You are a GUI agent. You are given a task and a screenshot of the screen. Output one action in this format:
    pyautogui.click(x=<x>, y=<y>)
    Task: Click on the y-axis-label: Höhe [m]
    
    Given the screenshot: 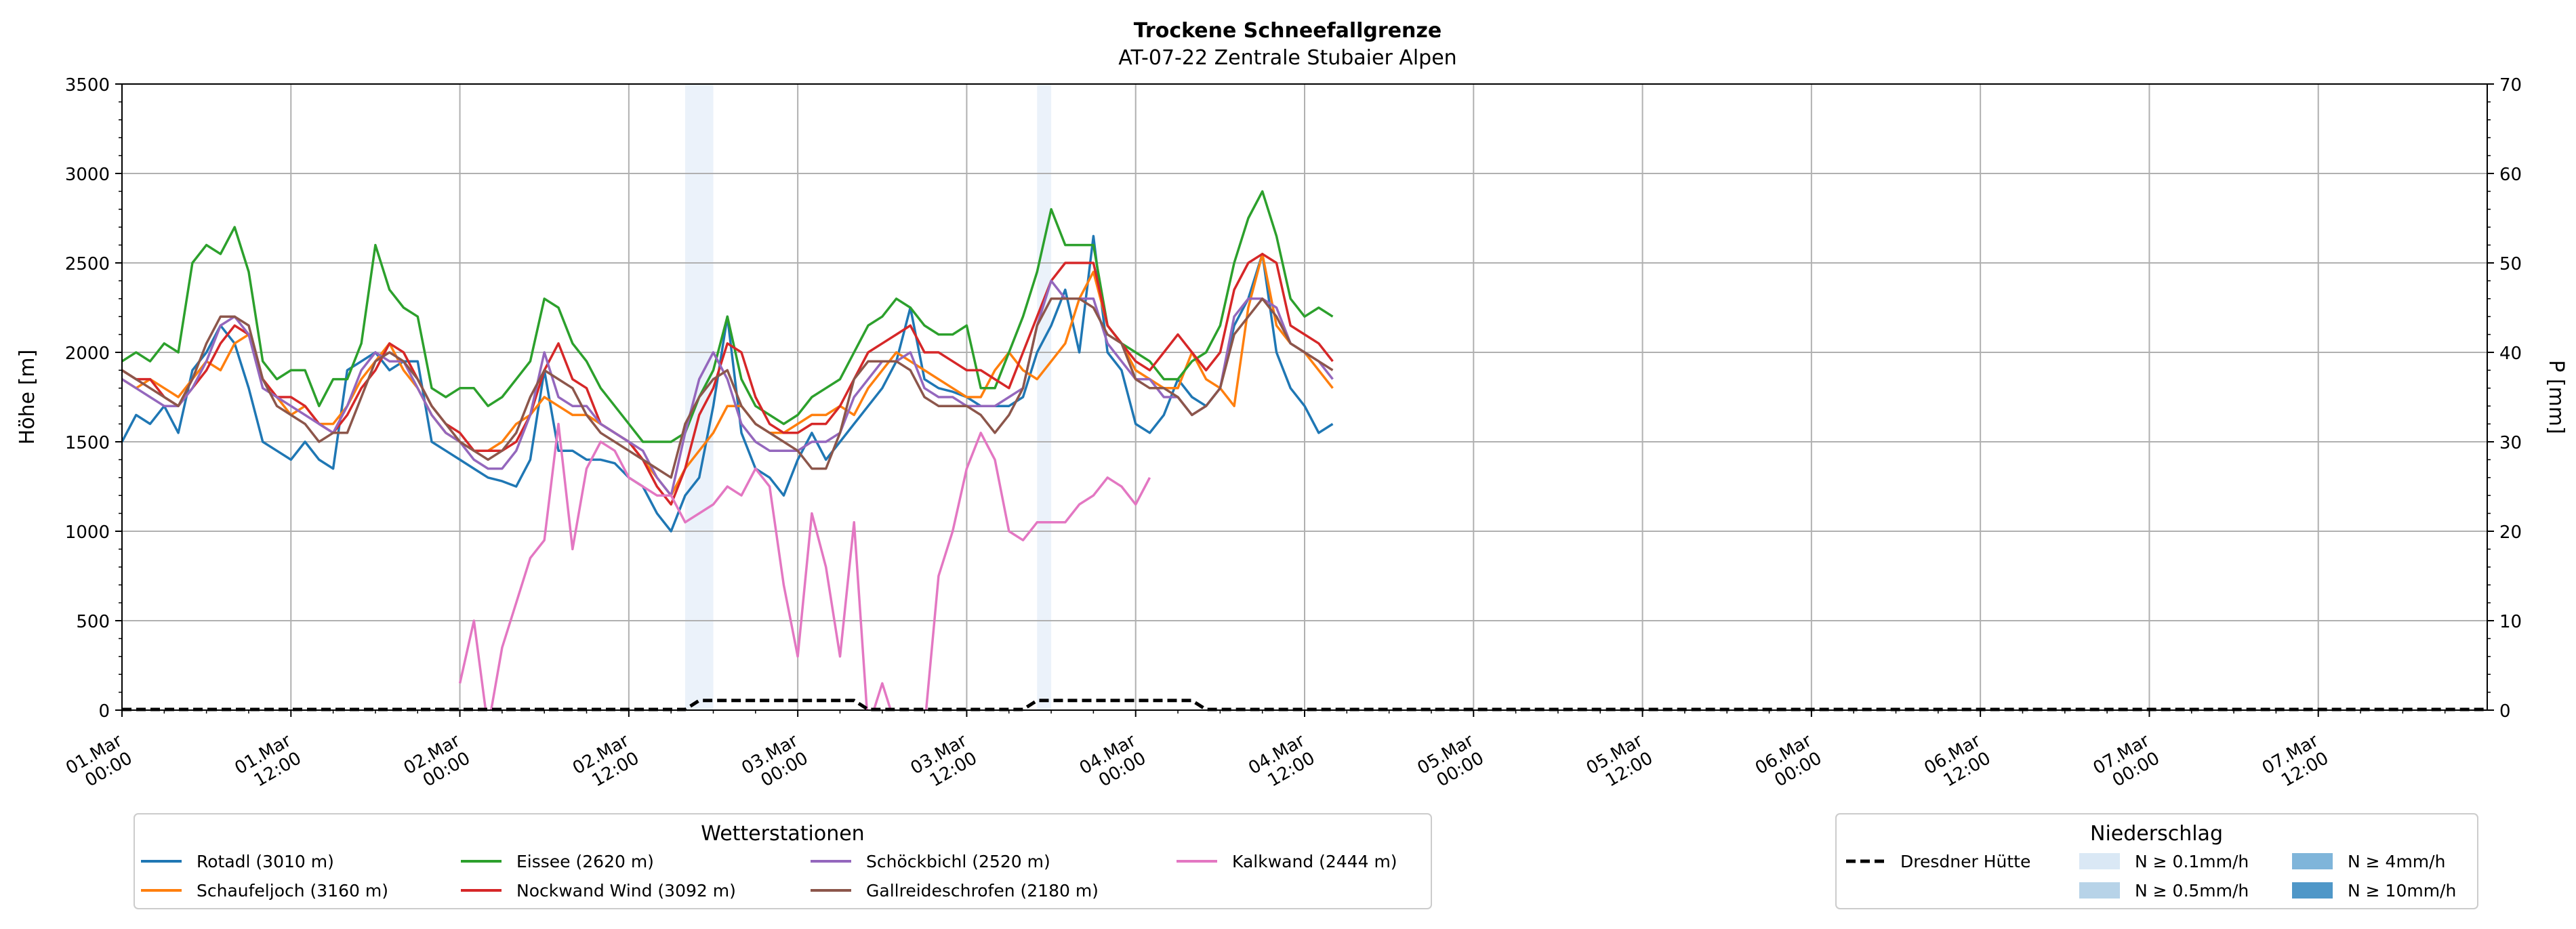 What is the action you would take?
    pyautogui.click(x=28, y=397)
    